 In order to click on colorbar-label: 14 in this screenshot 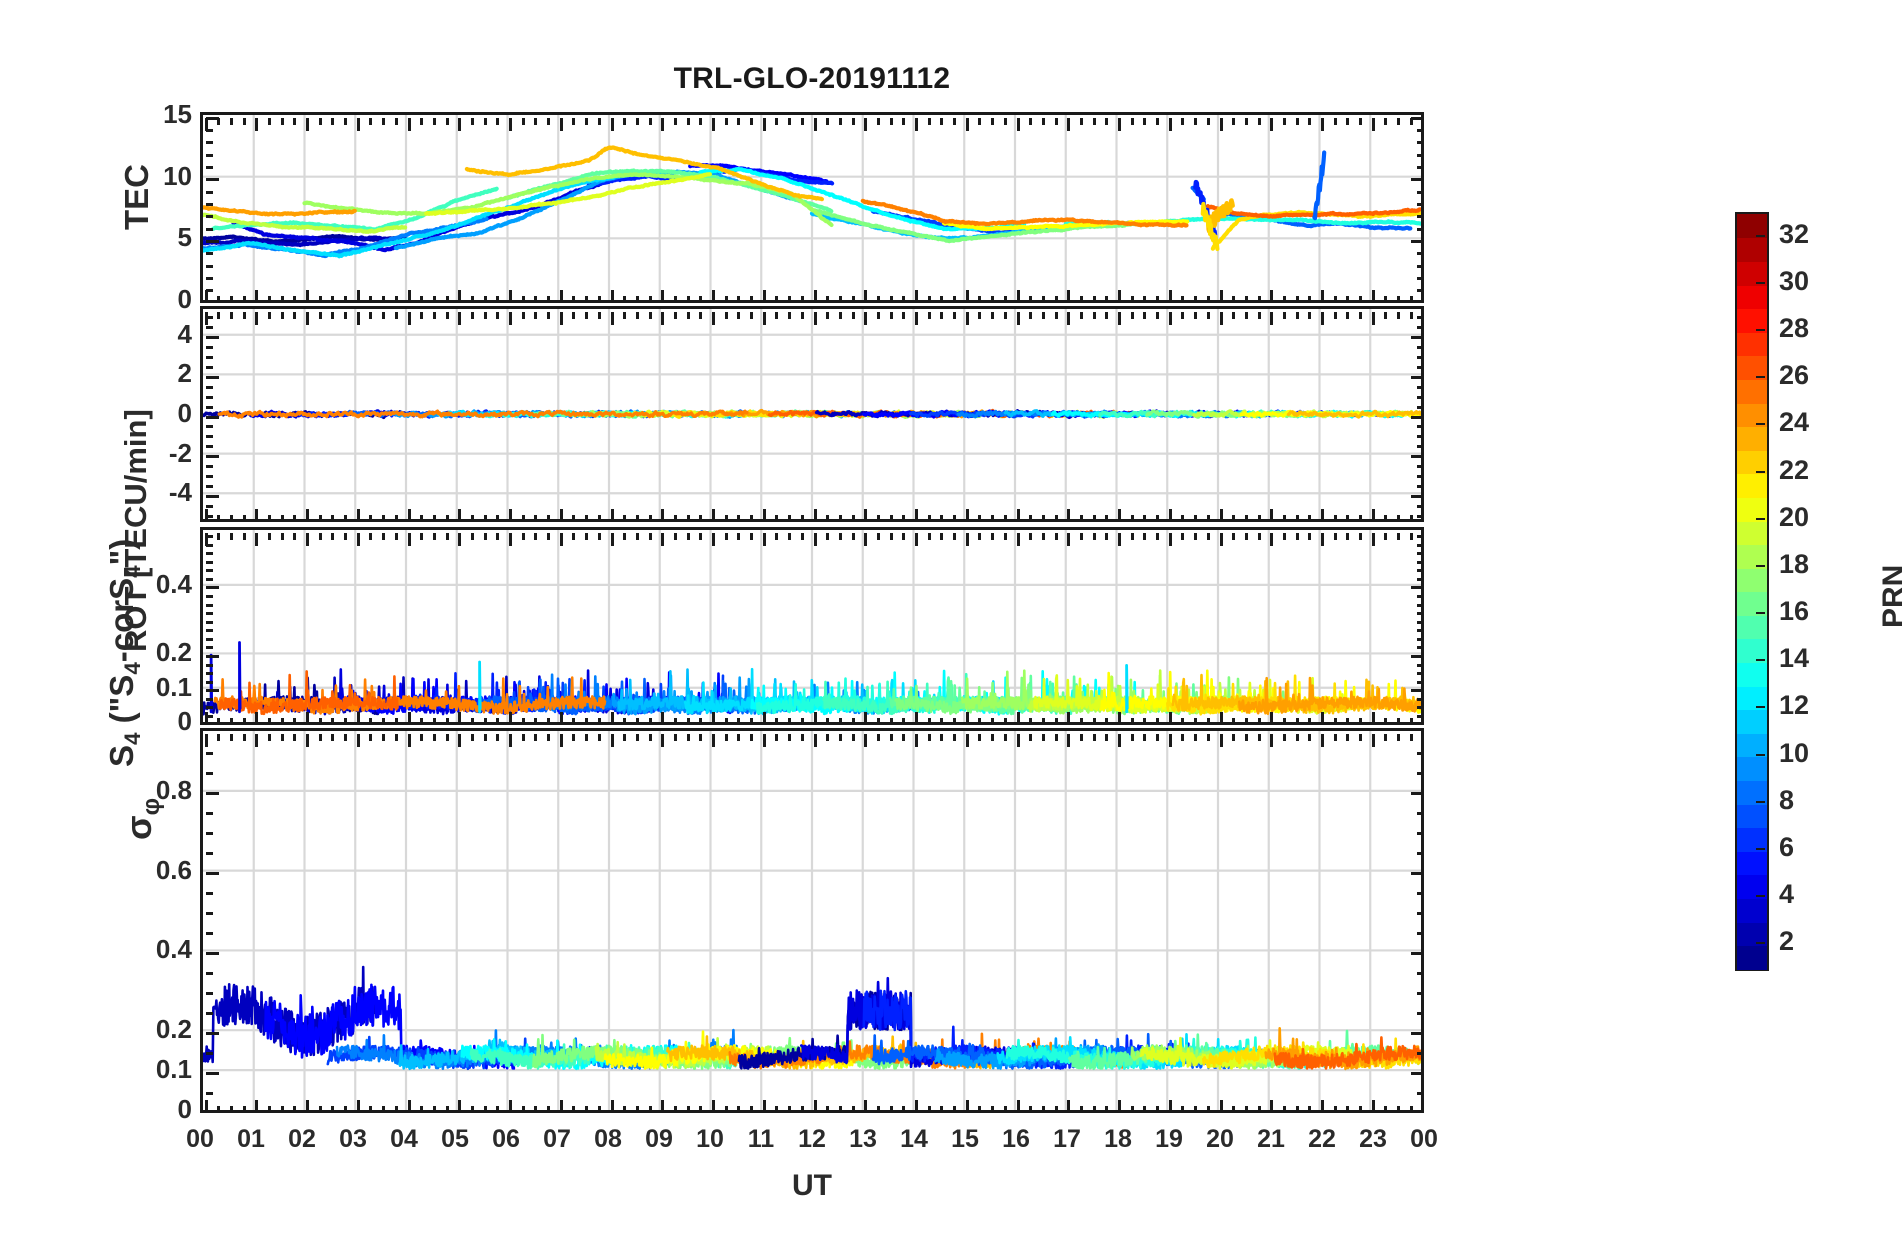, I will do `click(1794, 658)`.